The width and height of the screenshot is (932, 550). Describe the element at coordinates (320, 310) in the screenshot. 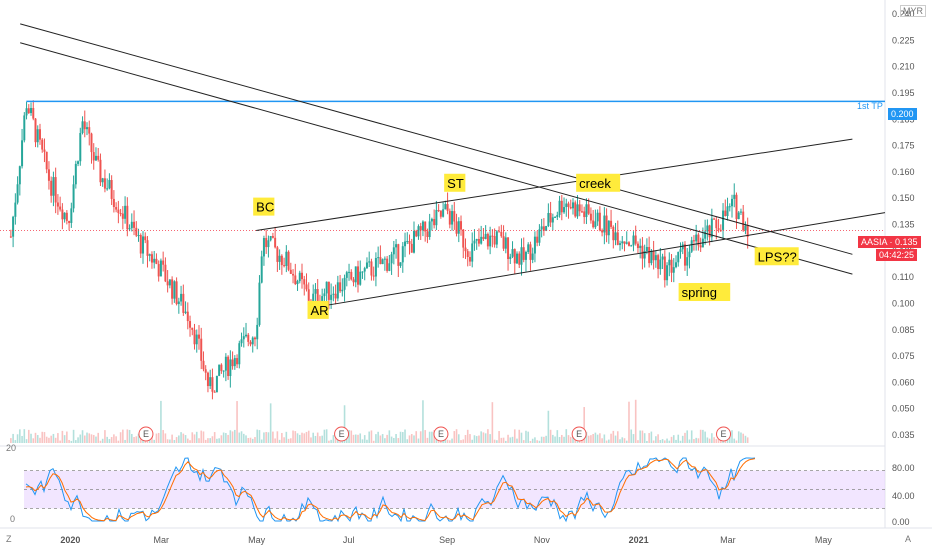

I see `annotation-ar: AR` at that location.